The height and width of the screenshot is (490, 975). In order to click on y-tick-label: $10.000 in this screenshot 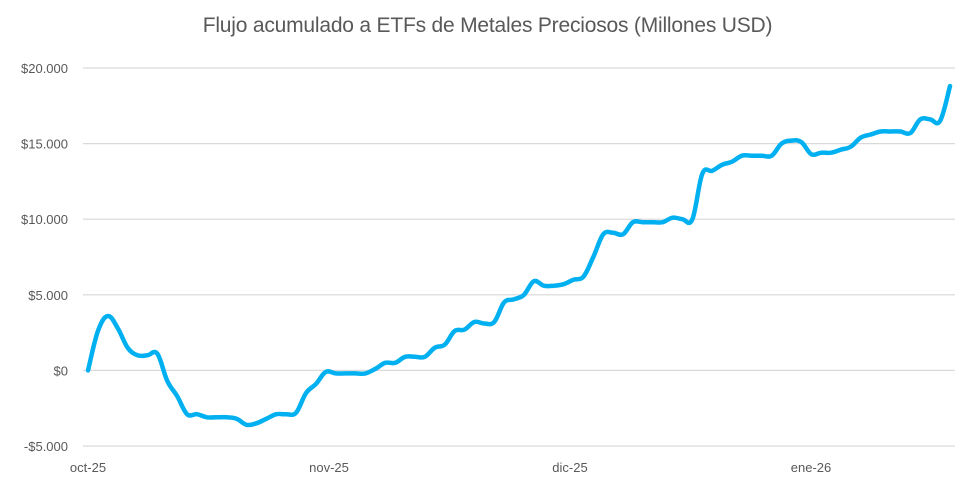, I will do `click(44, 219)`.